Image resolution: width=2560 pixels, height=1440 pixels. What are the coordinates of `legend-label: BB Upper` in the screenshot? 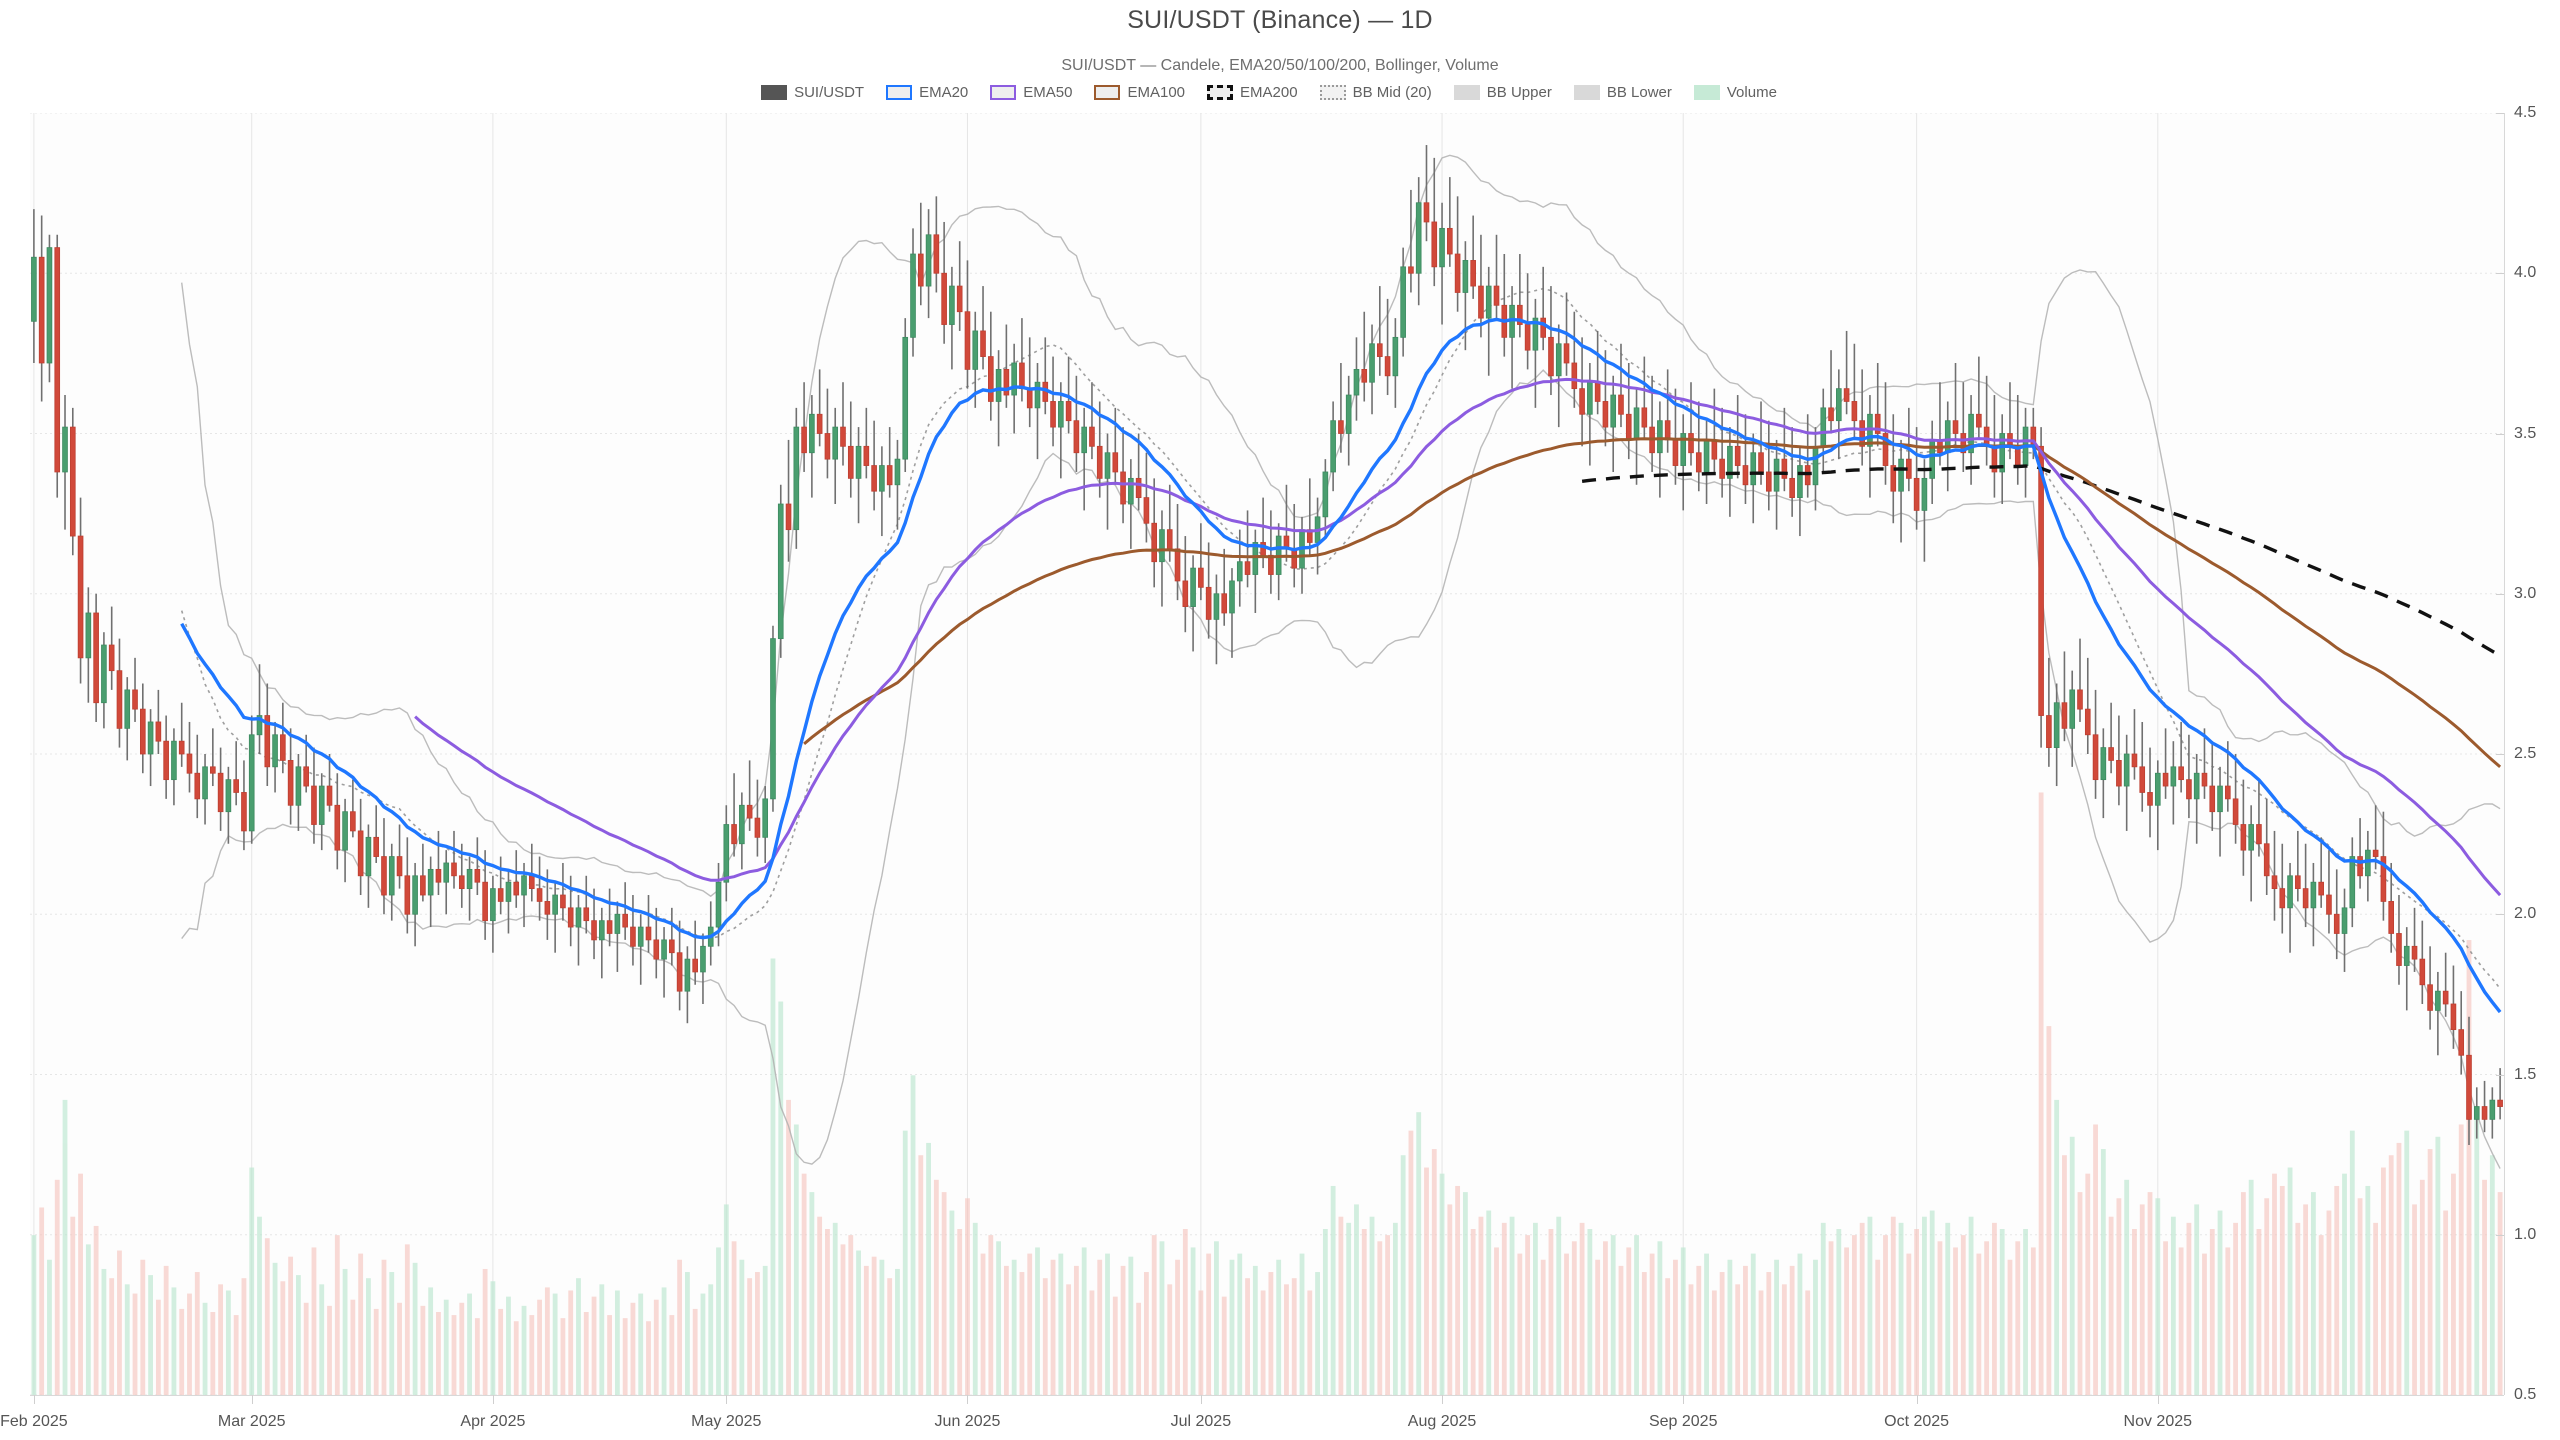 It's located at (1519, 92).